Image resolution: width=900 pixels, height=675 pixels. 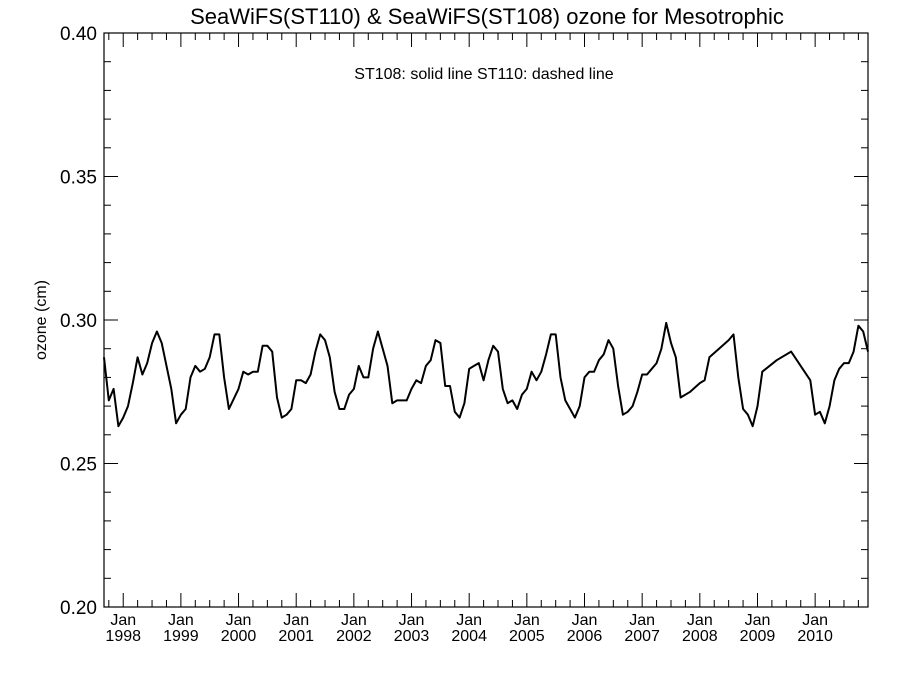 I want to click on x-tick-year-label: 2008, so click(x=700, y=636).